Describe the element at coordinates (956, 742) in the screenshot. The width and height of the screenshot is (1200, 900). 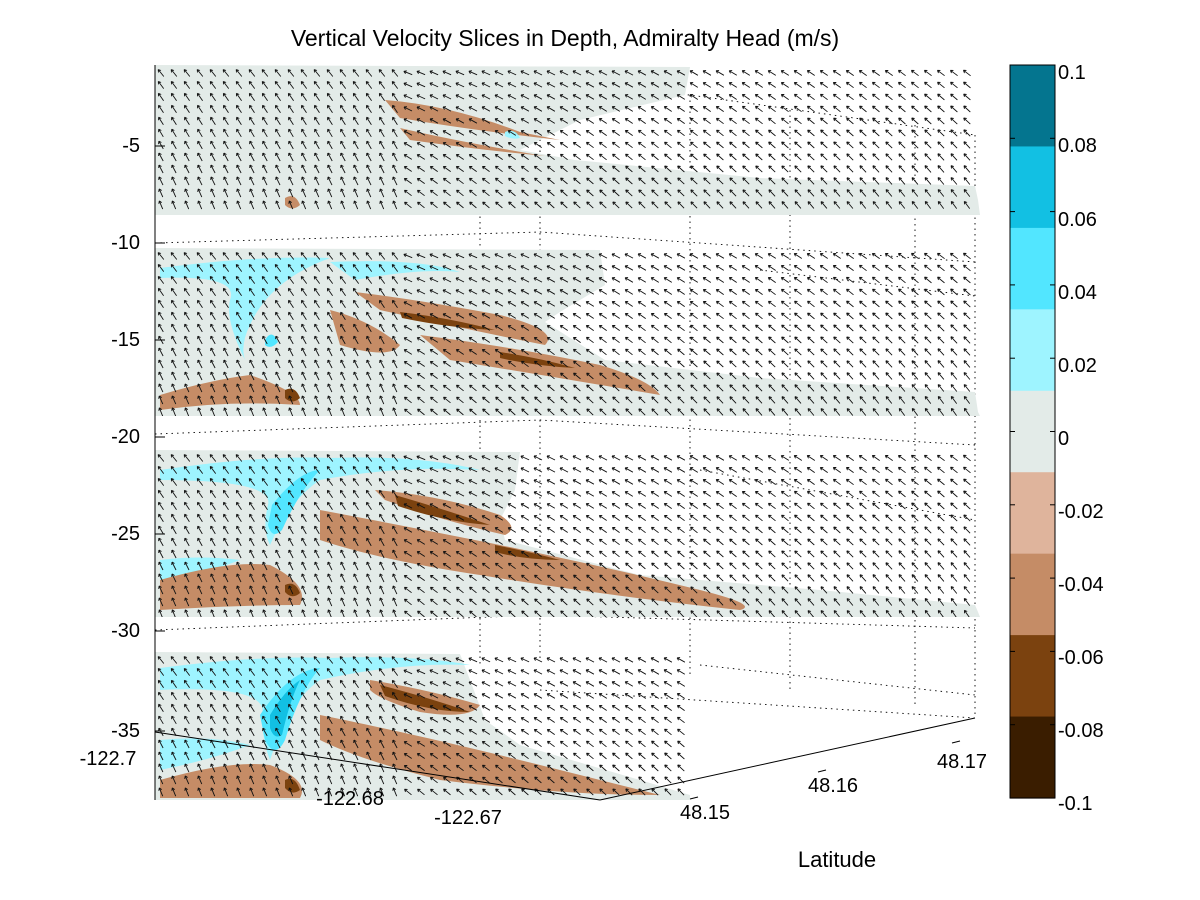
I see `latitude-tick` at that location.